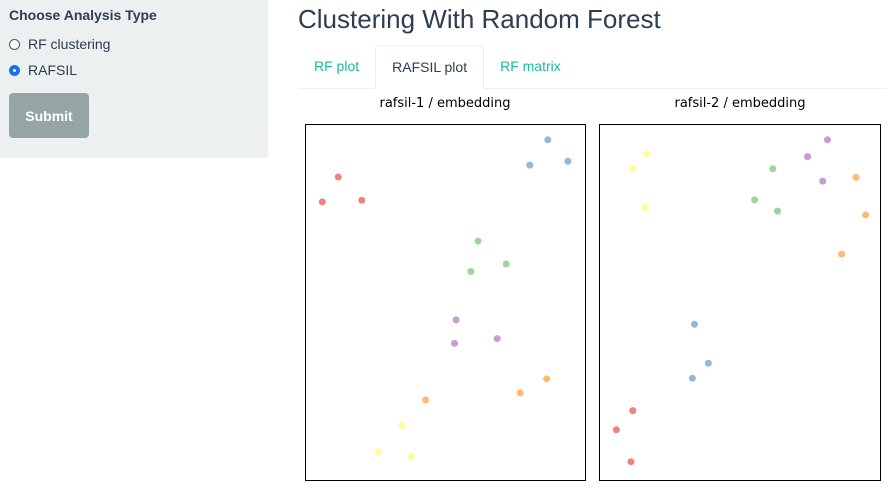 This screenshot has height=490, width=889. I want to click on radio-option-rf-clustering: RF clustering, so click(134, 44).